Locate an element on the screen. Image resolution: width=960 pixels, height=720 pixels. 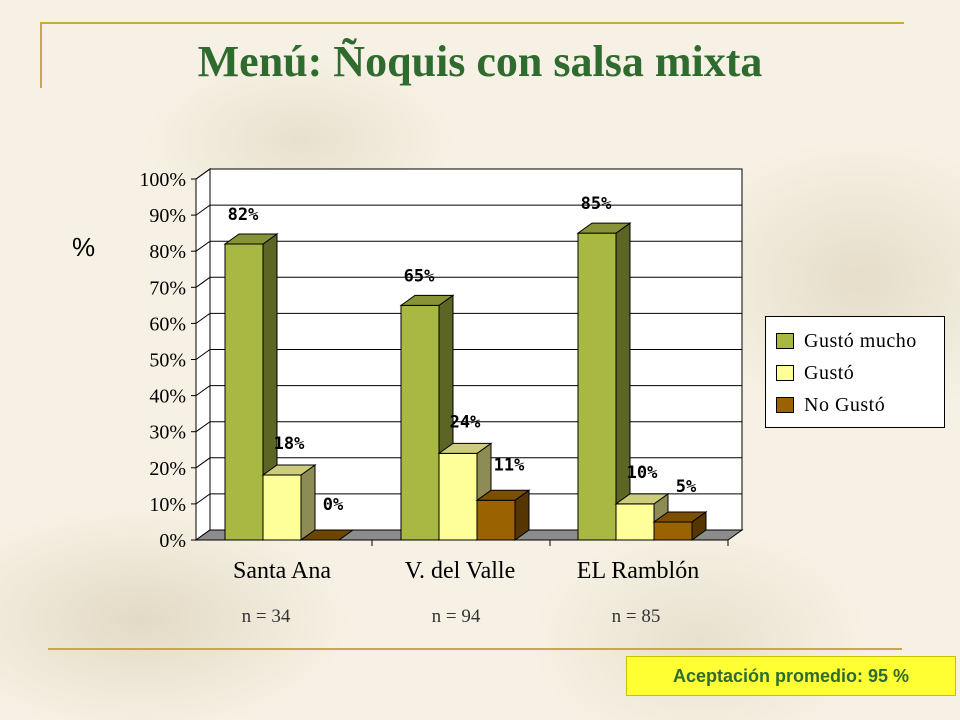
data-label: 10% is located at coordinates (642, 473).